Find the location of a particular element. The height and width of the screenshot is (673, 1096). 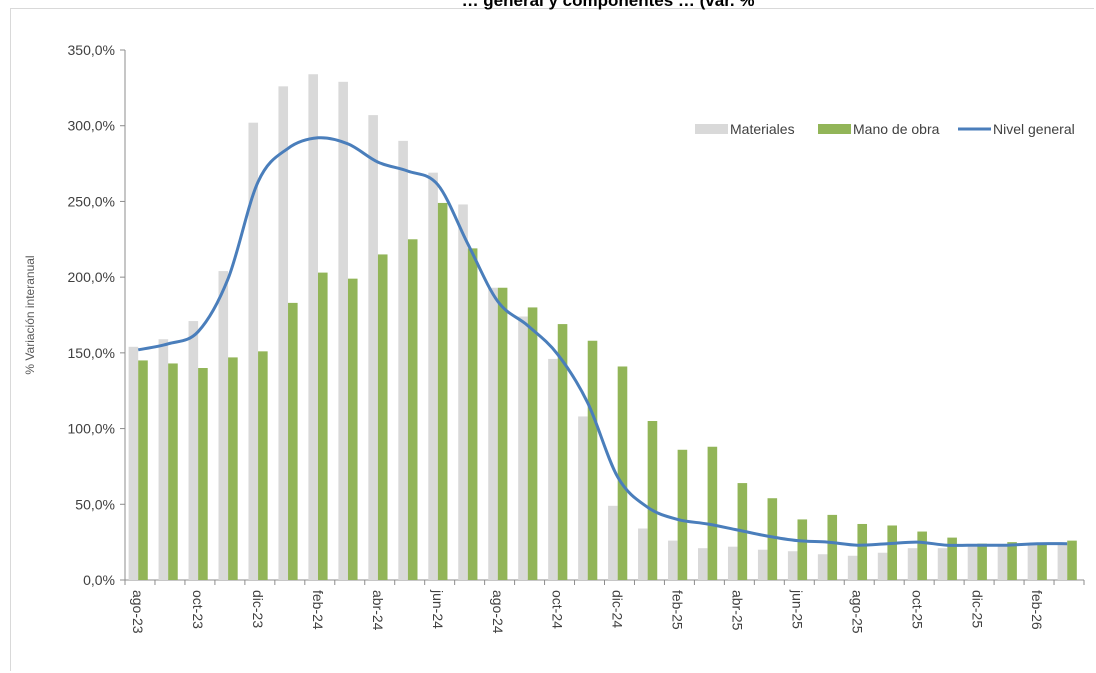

y-tick-label: 300,0% is located at coordinates (91, 126).